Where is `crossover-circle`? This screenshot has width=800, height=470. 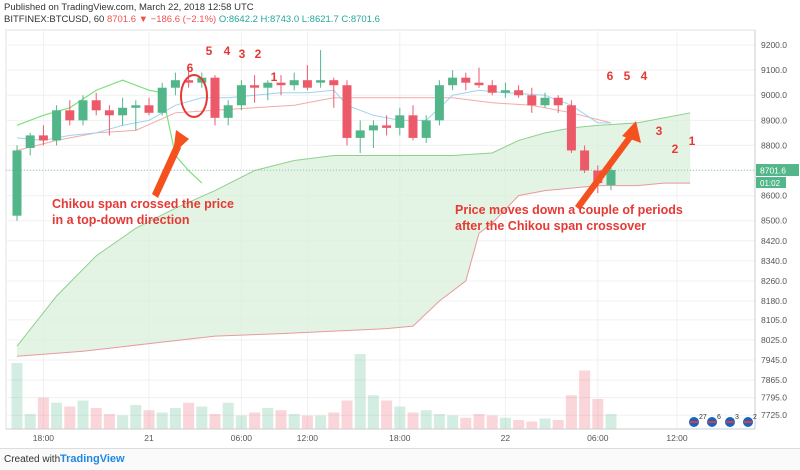
crossover-circle is located at coordinates (194, 96).